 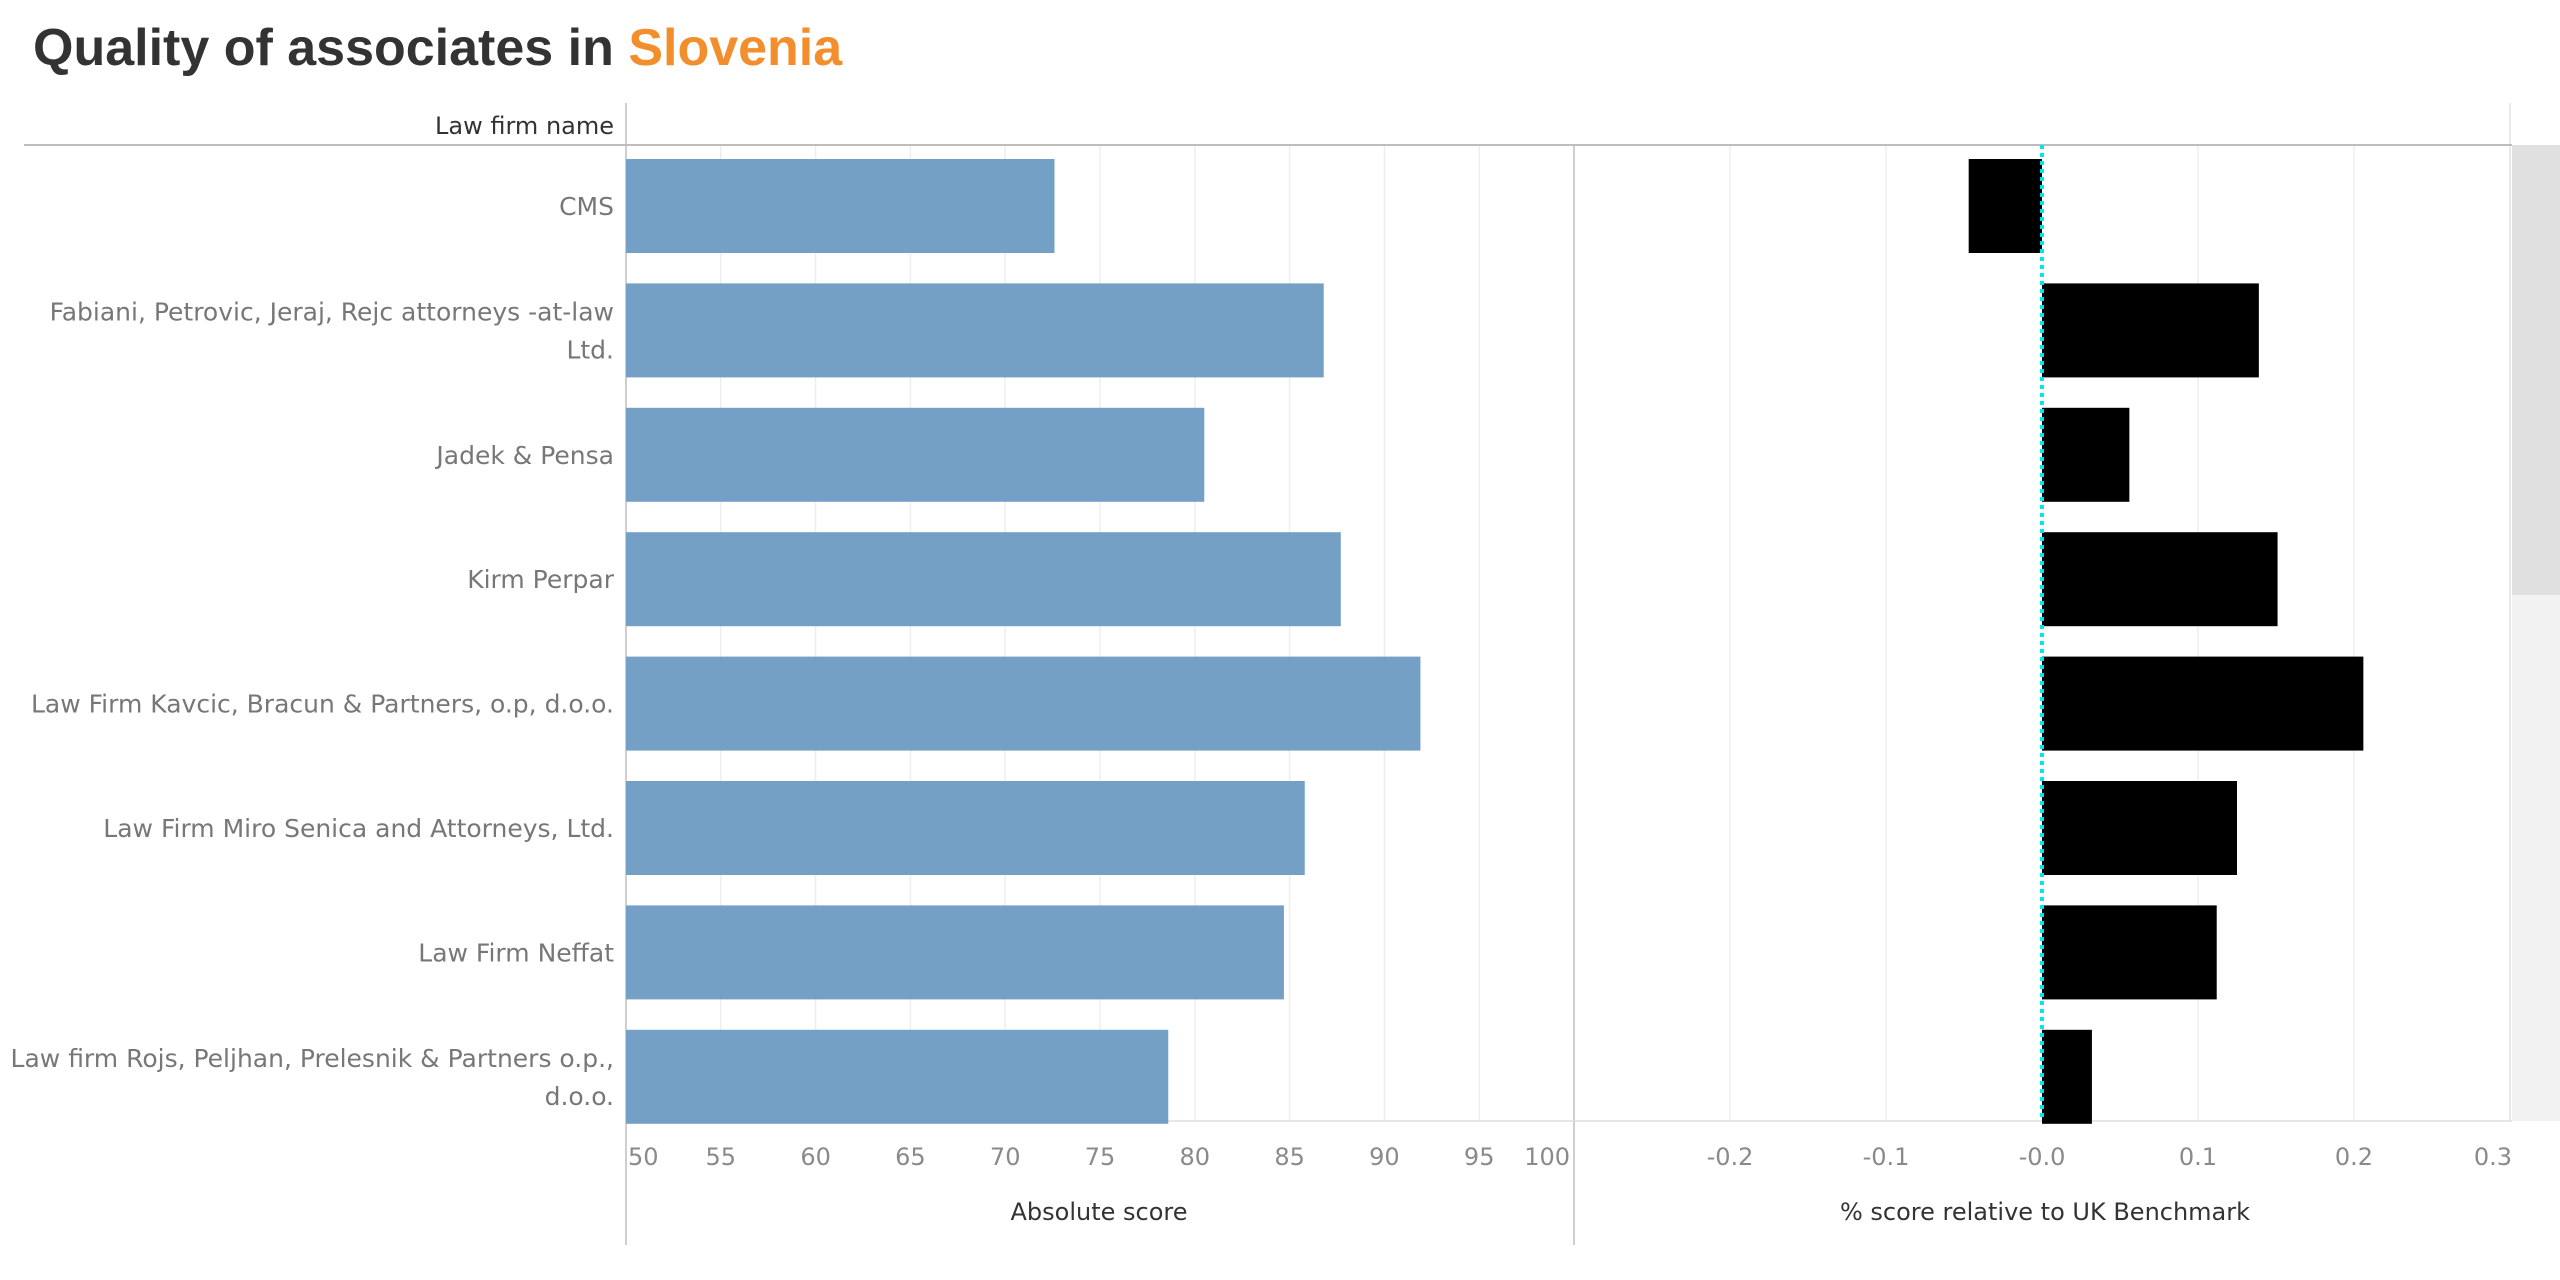 I want to click on row-label: Law Firm Neffat, so click(x=516, y=952).